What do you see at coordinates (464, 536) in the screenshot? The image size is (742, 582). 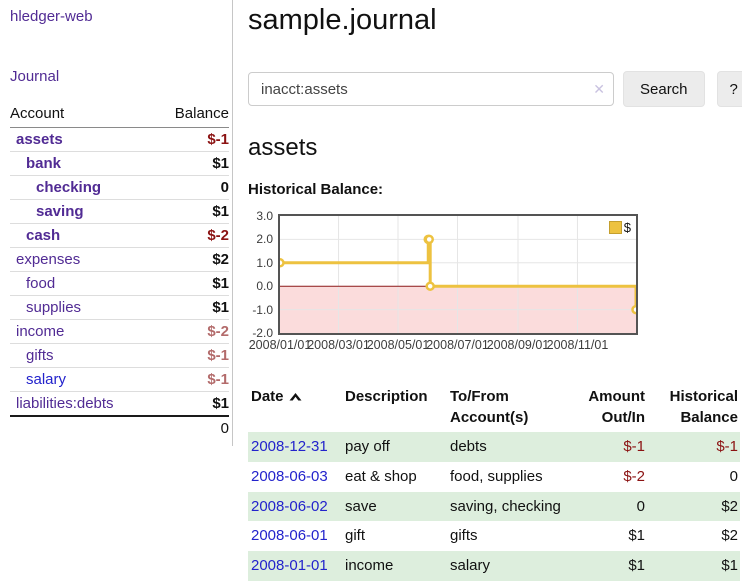 I see `transaction-accounts: gifts` at bounding box center [464, 536].